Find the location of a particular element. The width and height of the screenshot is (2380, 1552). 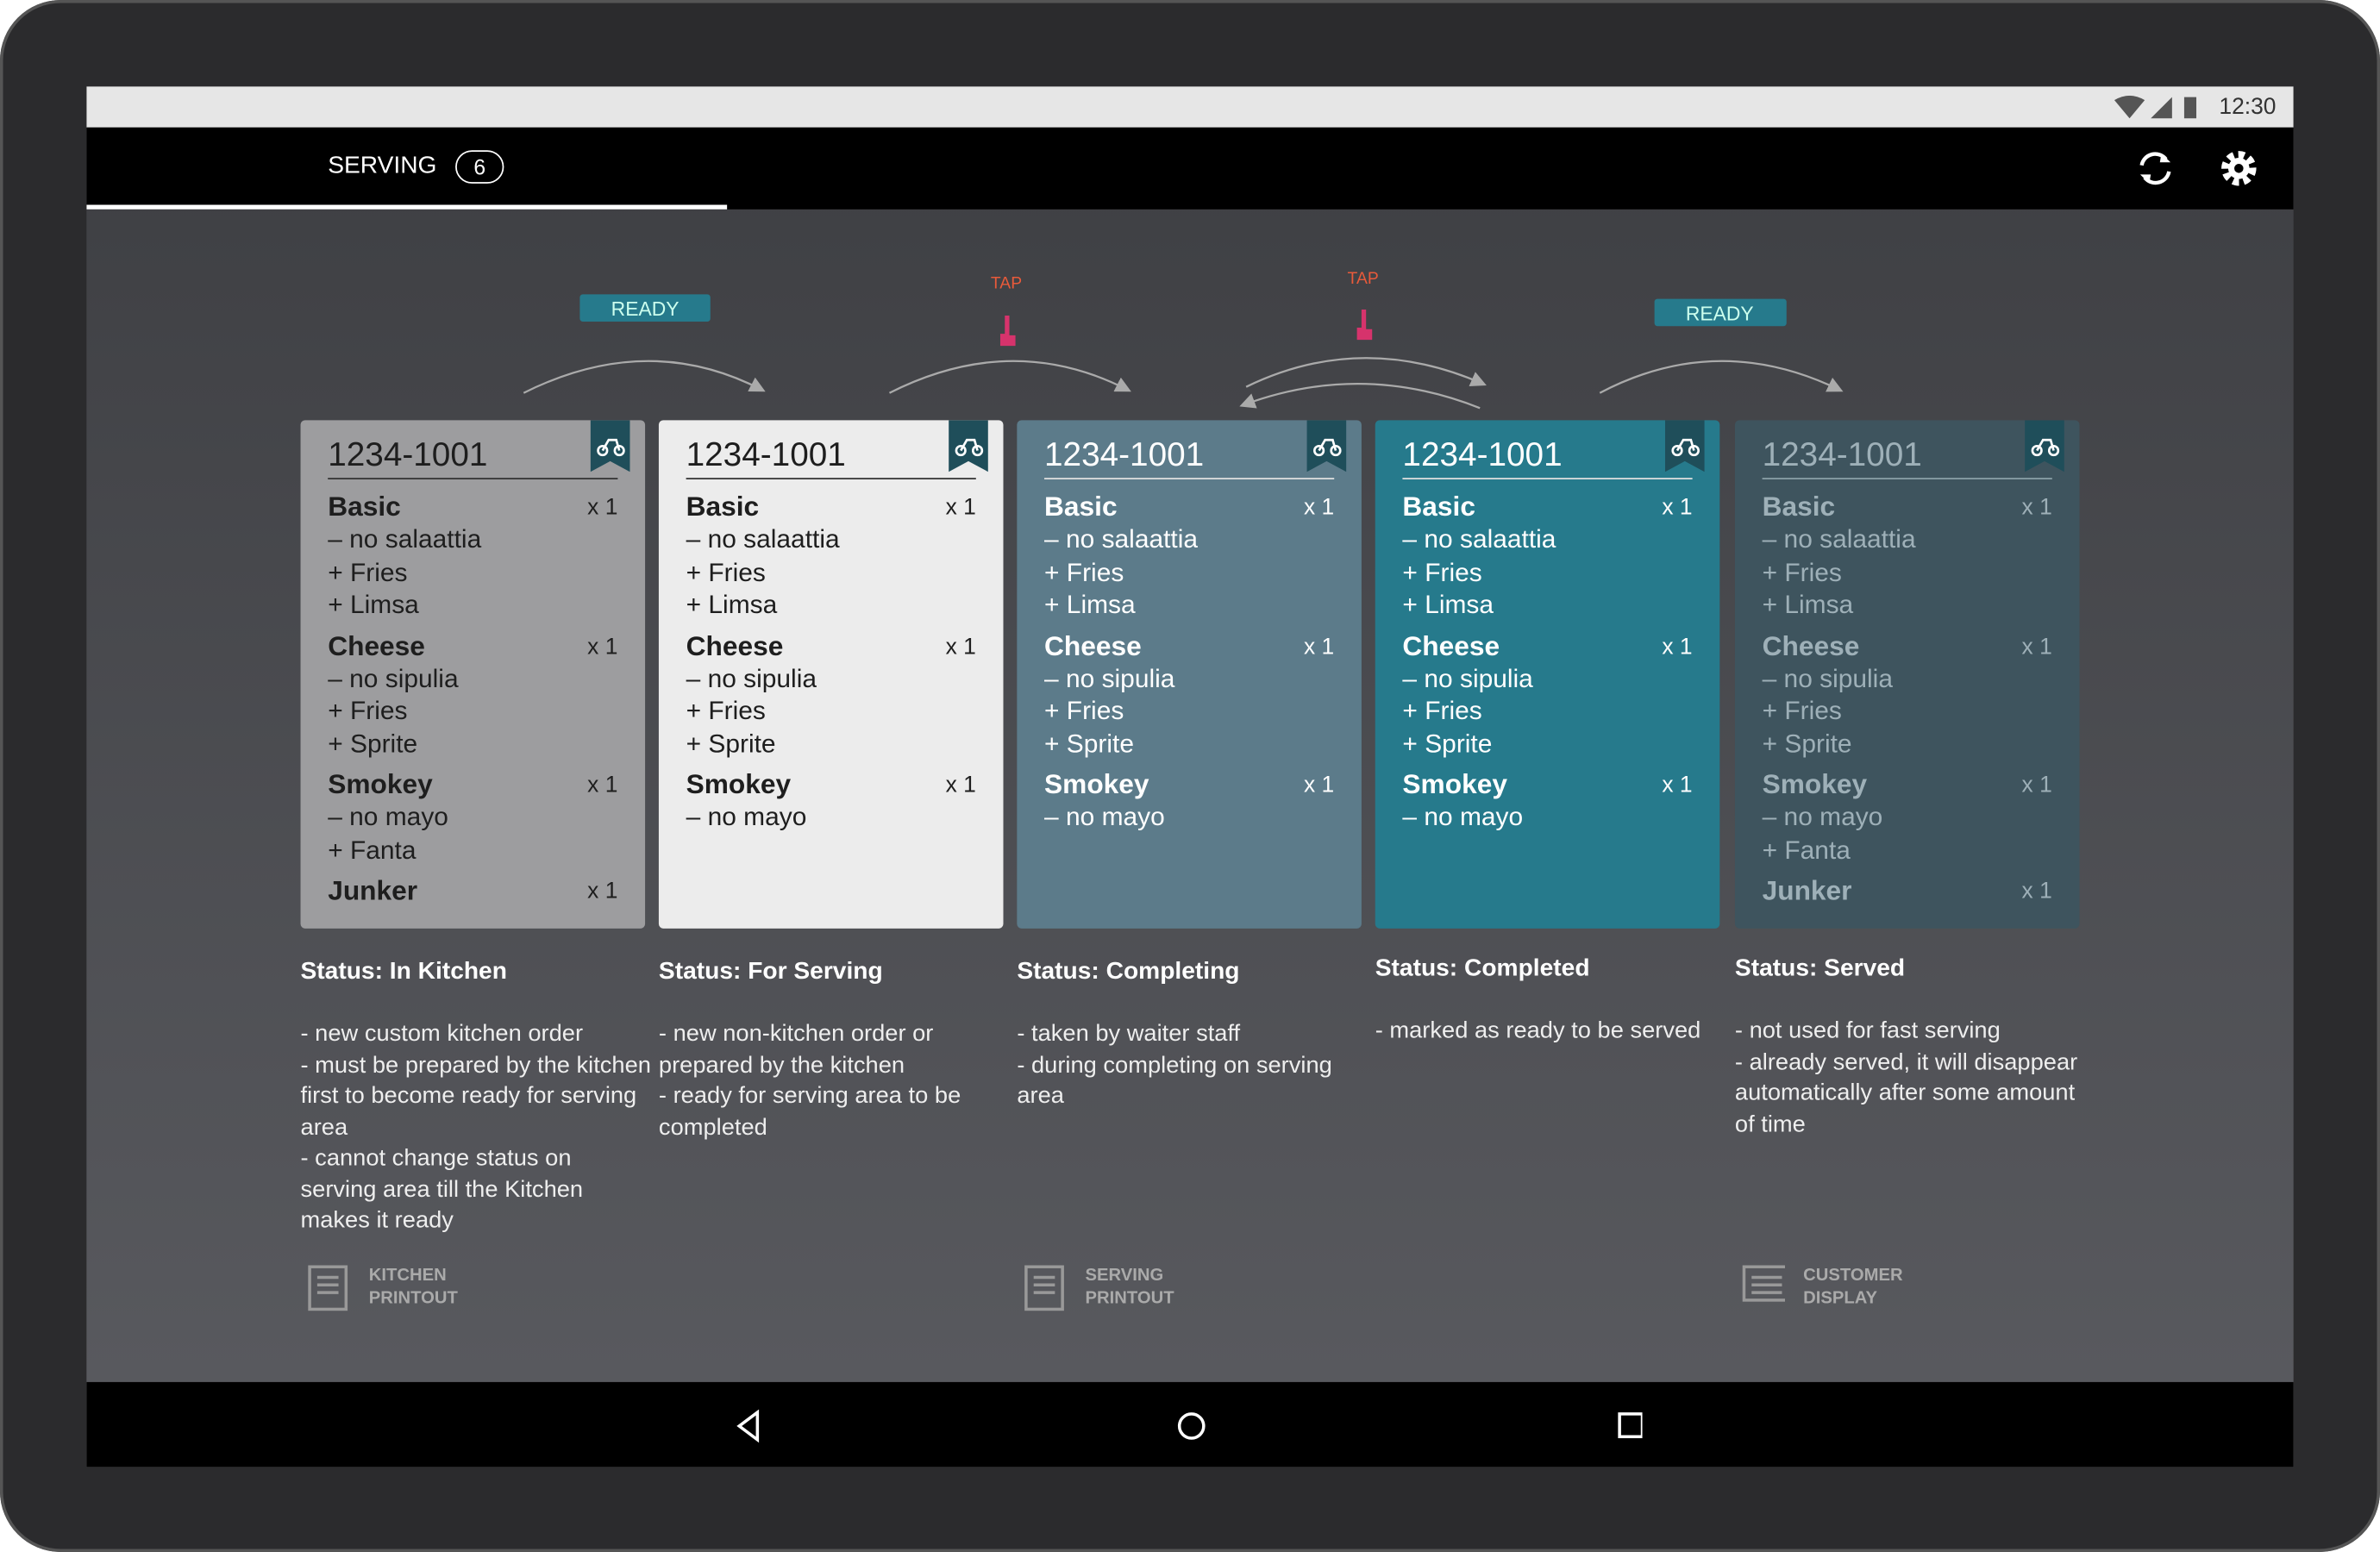

footer-label: CUSTOMER DISPLAY is located at coordinates (1853, 1288).